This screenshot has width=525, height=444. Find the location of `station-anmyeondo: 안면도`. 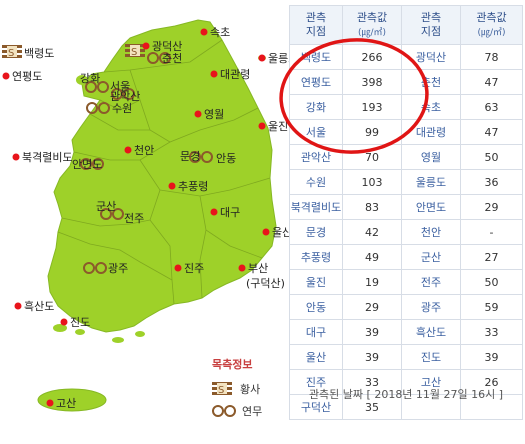

station-anmyeondo: 안면도 is located at coordinates (87, 164).